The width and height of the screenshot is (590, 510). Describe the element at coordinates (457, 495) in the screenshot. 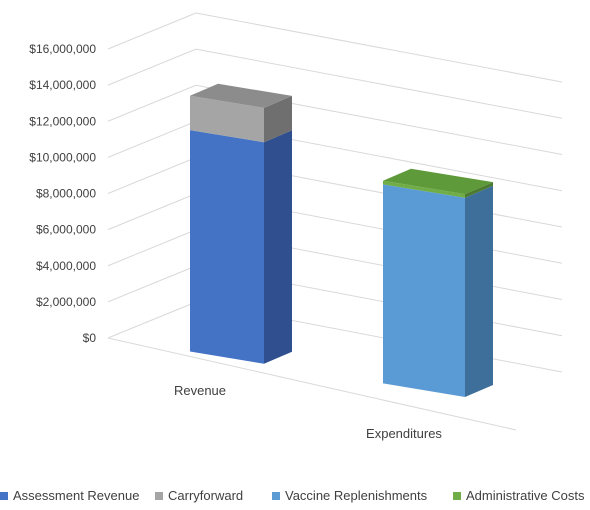

I see `legend-swatch-administrative-costs` at that location.